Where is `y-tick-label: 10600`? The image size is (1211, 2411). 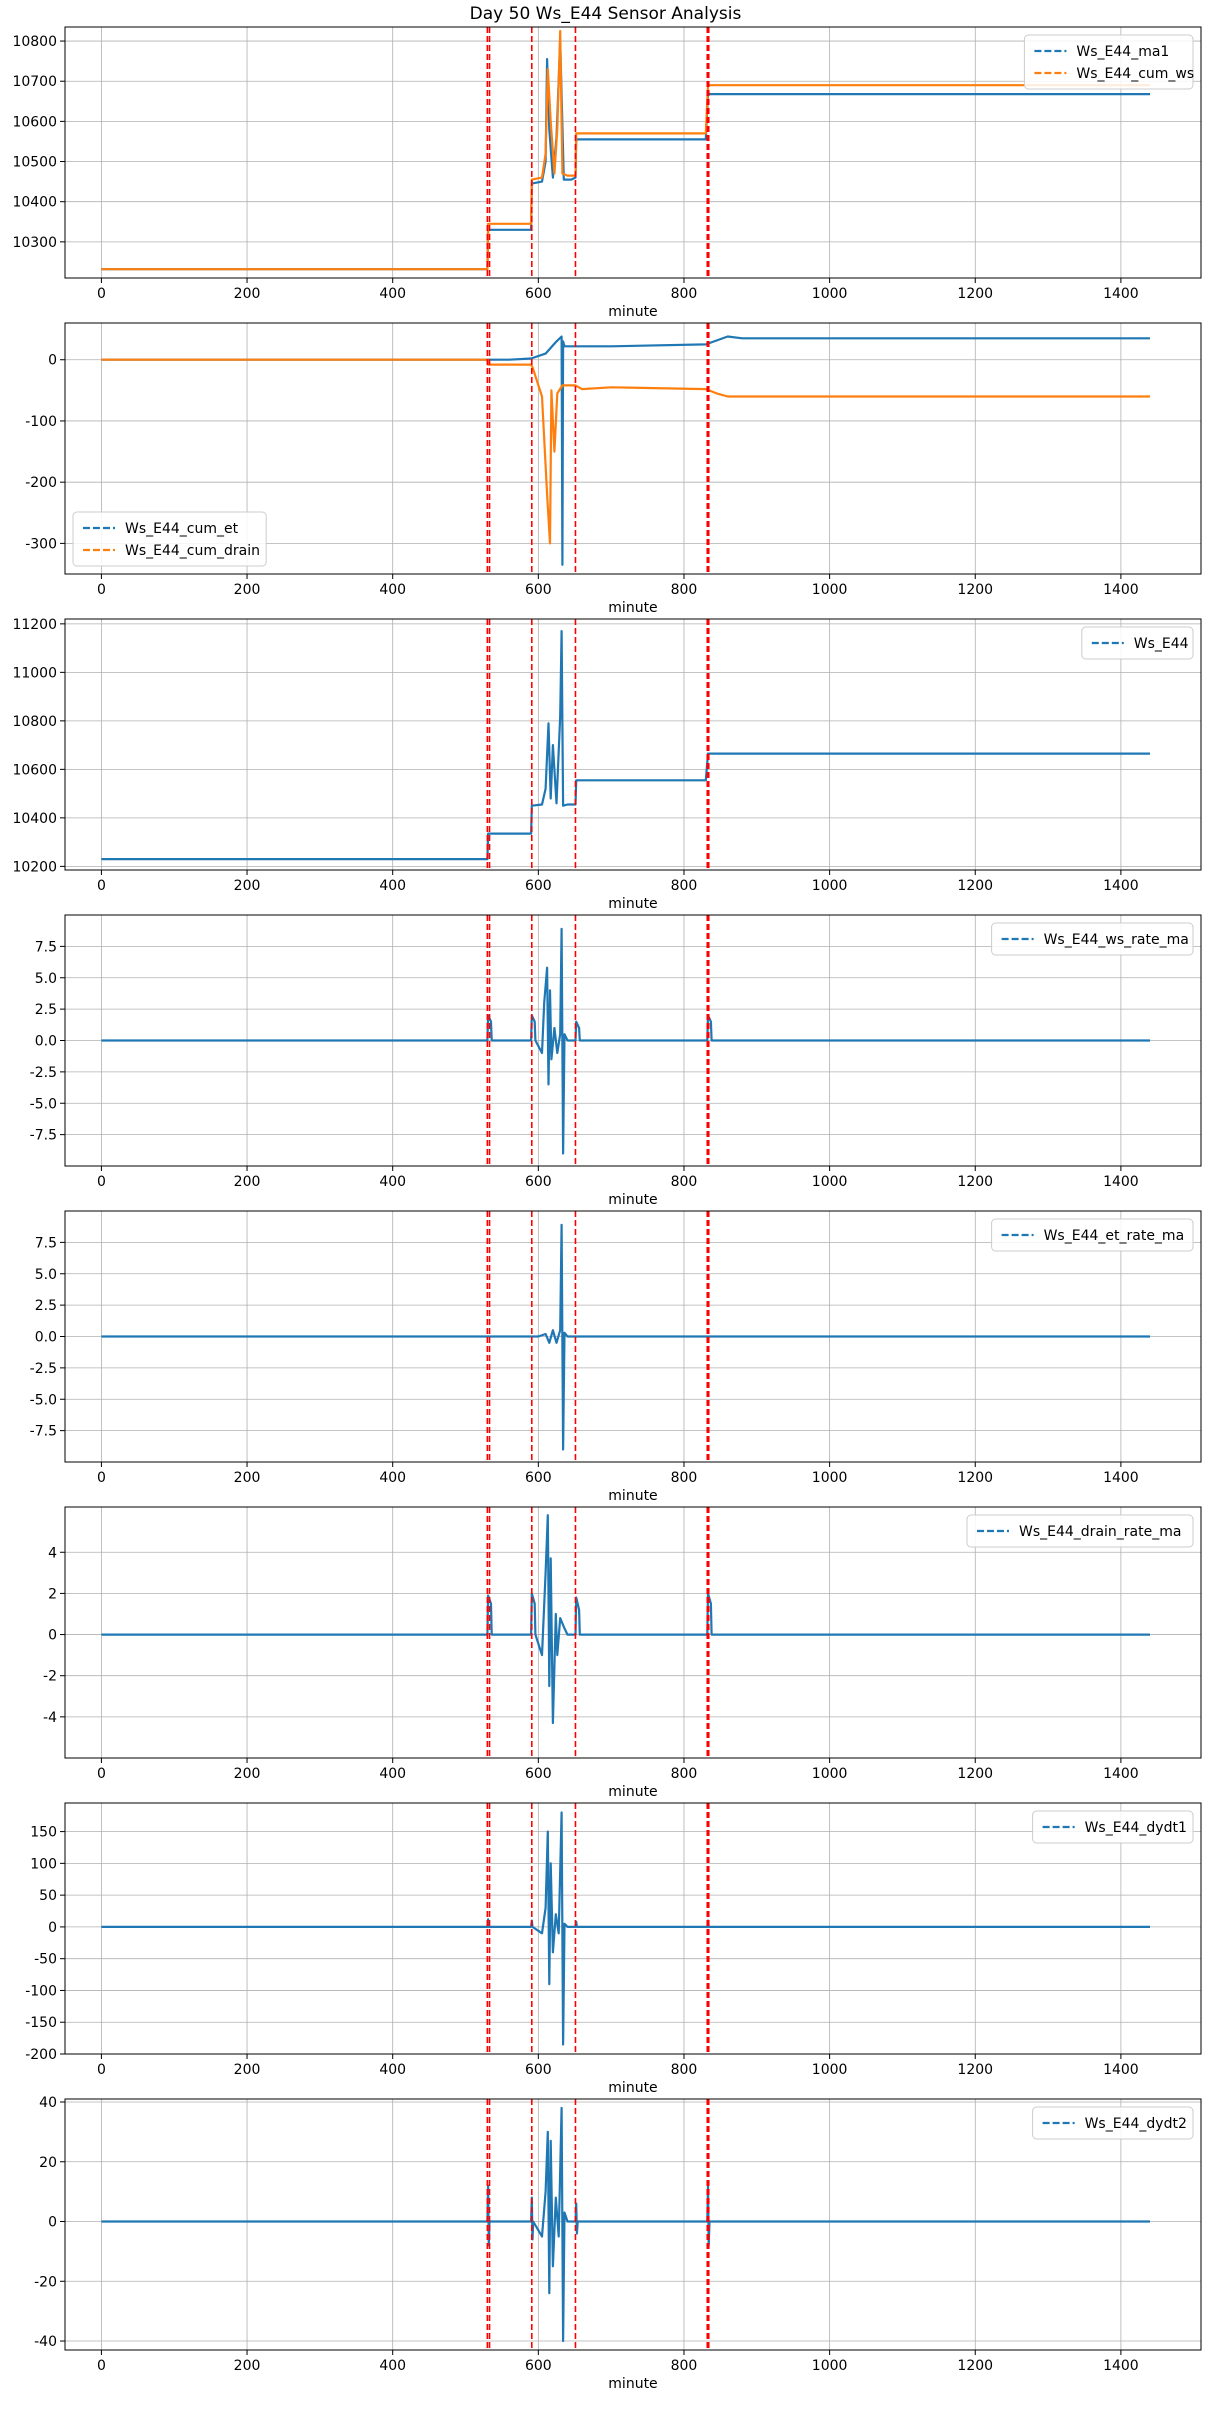 y-tick-label: 10600 is located at coordinates (34, 770).